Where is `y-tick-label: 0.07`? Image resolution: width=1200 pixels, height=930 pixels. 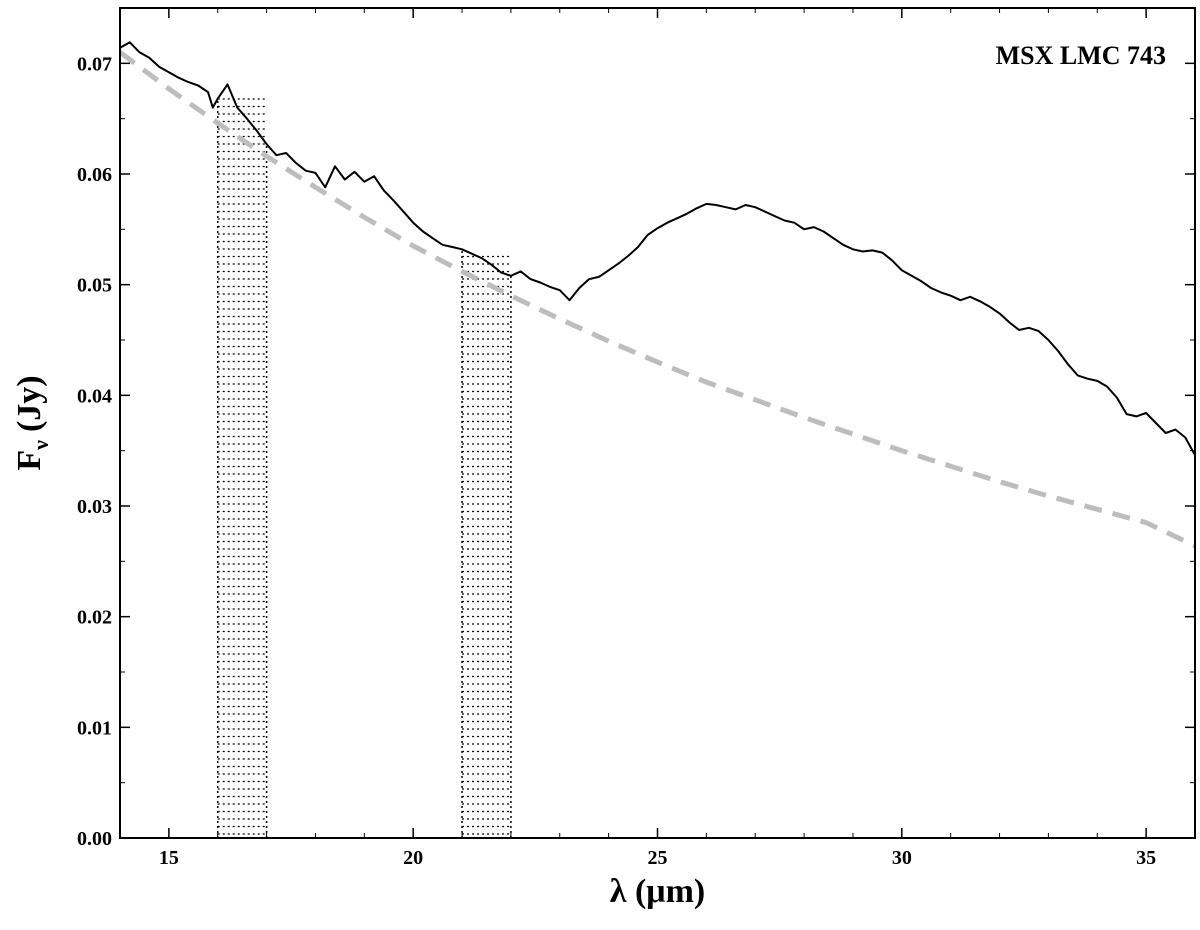 y-tick-label: 0.07 is located at coordinates (94, 64).